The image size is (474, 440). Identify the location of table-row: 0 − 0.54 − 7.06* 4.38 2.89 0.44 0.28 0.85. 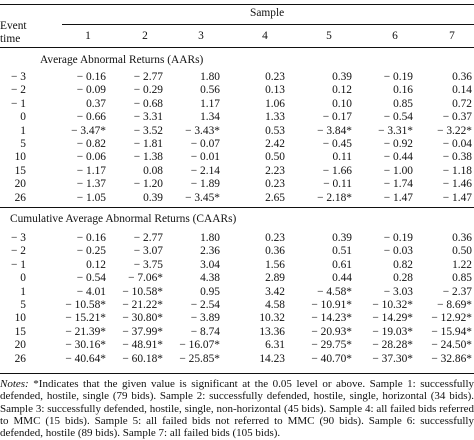
(237, 279).